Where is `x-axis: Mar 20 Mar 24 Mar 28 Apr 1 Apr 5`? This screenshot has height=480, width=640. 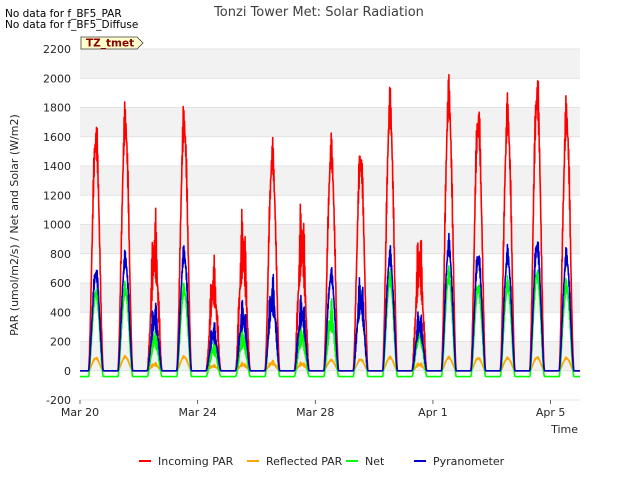 x-axis: Mar 20 Mar 24 Mar 28 Apr 1 Apr 5 is located at coordinates (313, 409).